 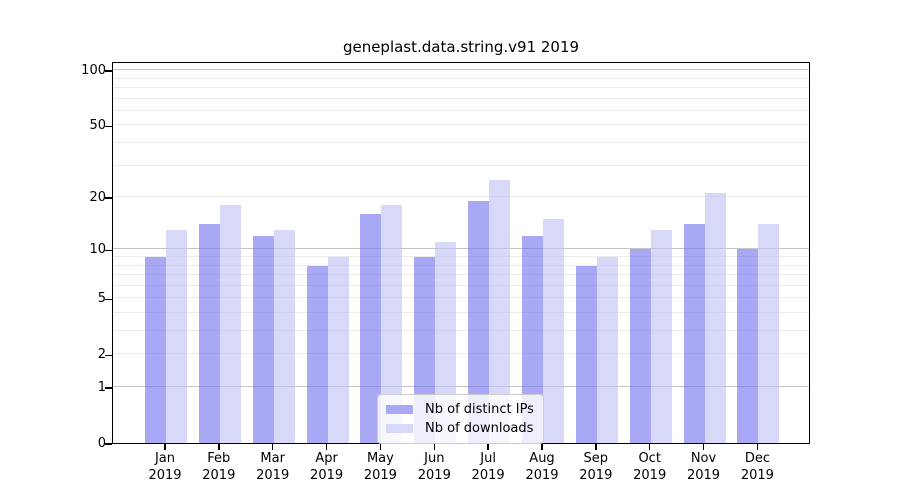 What do you see at coordinates (694, 333) in the screenshot?
I see `bar-ips-nov` at bounding box center [694, 333].